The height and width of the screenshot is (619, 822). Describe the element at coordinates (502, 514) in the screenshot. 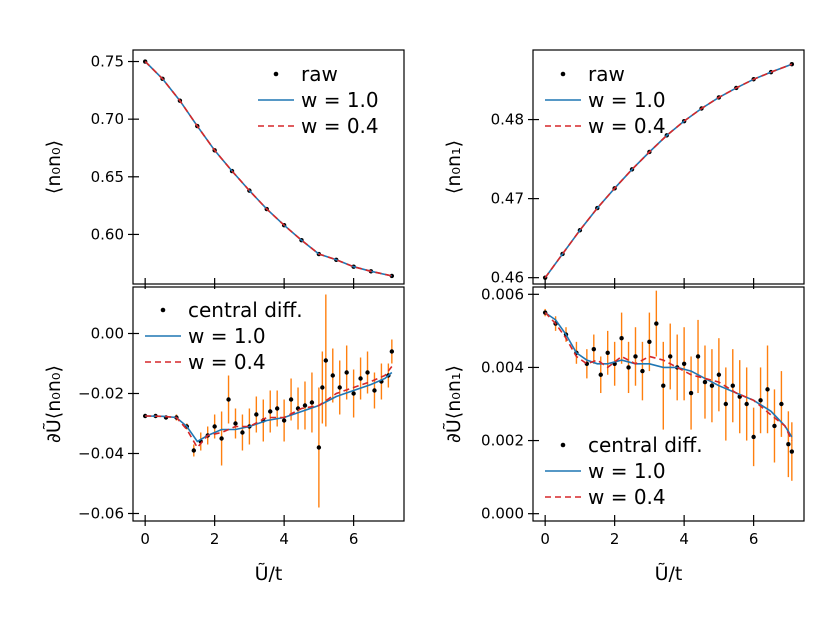

I see `y-tick-label: 0.000` at that location.